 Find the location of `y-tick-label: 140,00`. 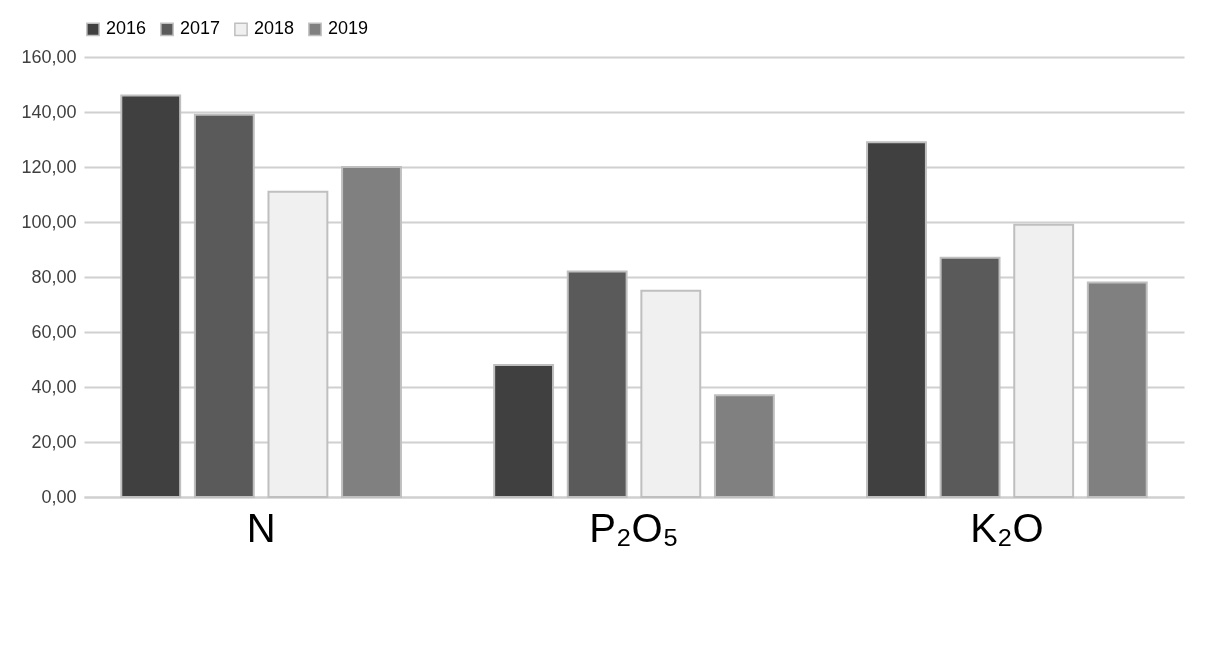

y-tick-label: 140,00 is located at coordinates (49, 111).